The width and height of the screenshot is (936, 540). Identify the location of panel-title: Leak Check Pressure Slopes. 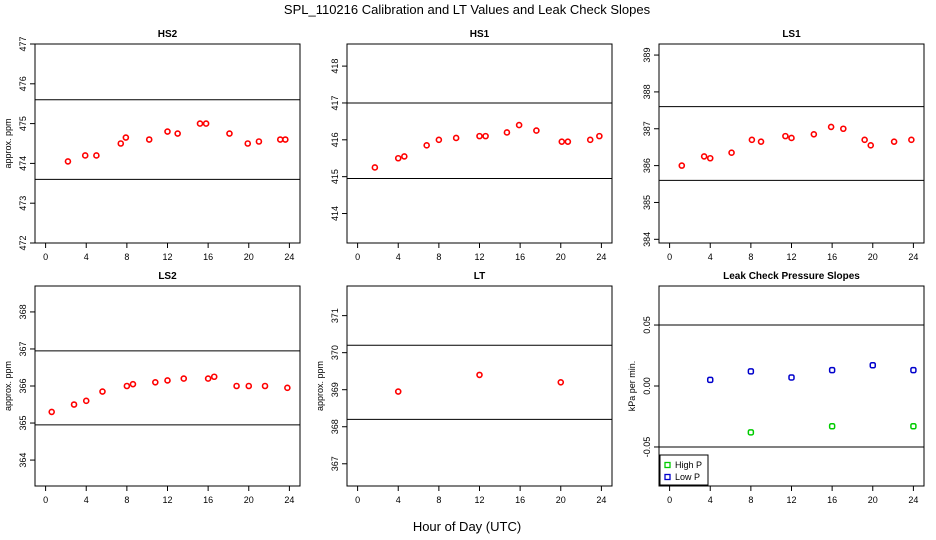
(791, 276).